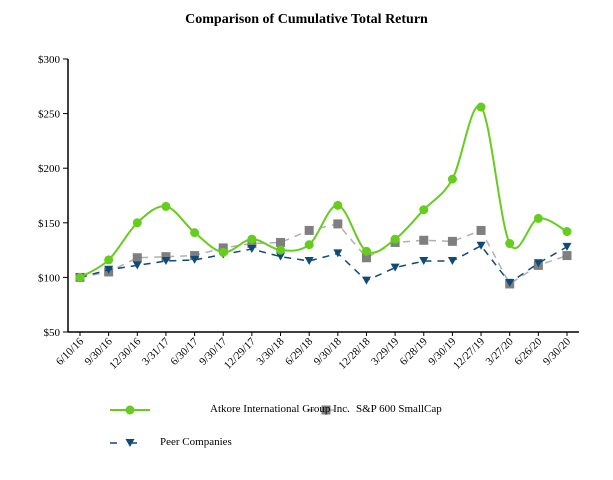 Image resolution: width=613 pixels, height=480 pixels. Describe the element at coordinates (326, 410) in the screenshot. I see `legend-marker-sp600` at that location.